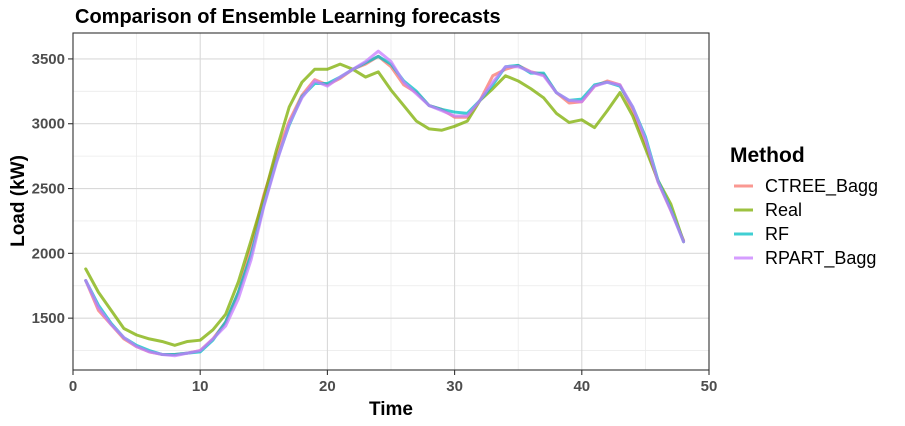 This screenshot has width=905, height=426. I want to click on legend-label: Real, so click(783, 210).